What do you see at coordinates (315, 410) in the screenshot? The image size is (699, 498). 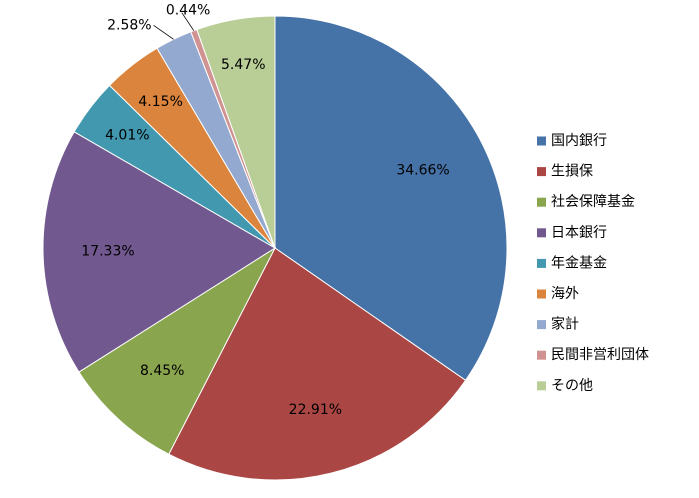 I see `data-label: 22.91%` at bounding box center [315, 410].